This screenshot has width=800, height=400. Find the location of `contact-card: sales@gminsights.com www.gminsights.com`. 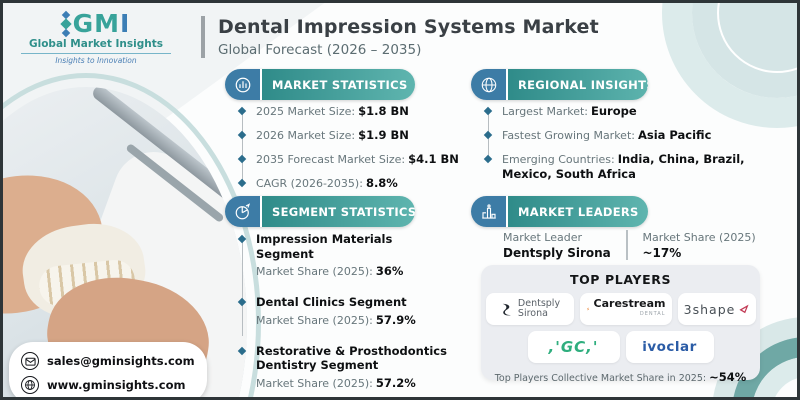

contact-card: sales@gminsights.com www.gminsights.com is located at coordinates (108, 369).